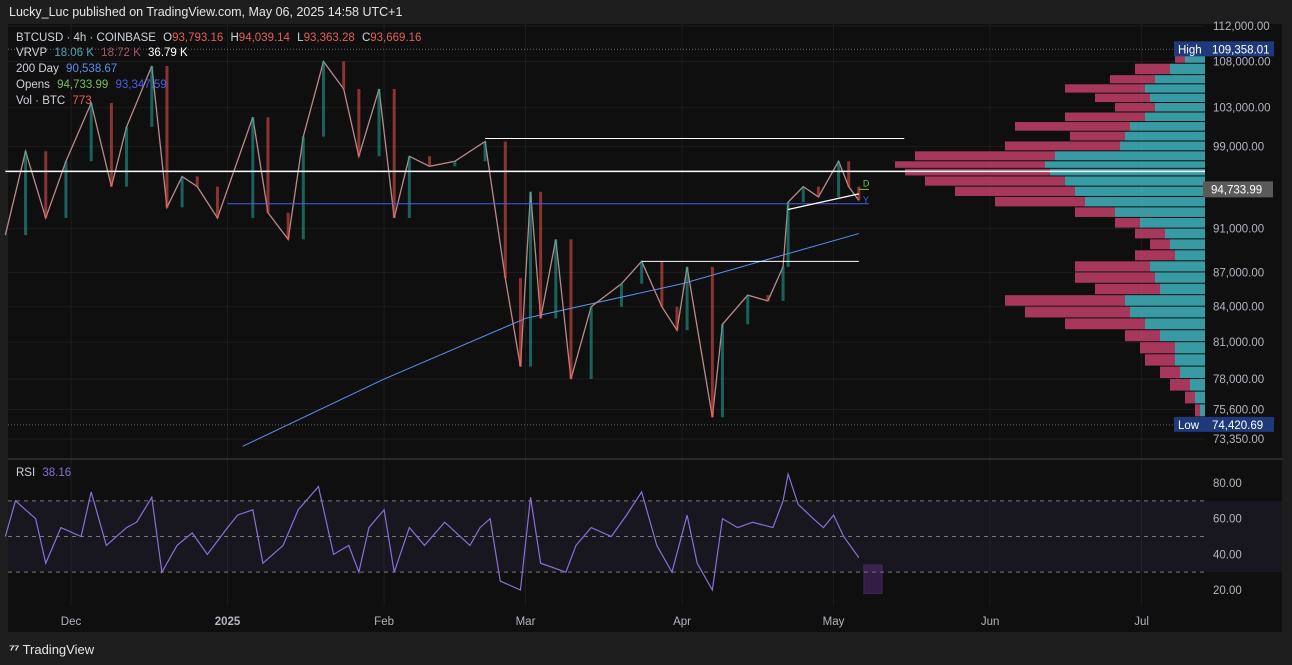  Describe the element at coordinates (866, 200) in the screenshot. I see `yearly-open-line-tag: Y` at that location.